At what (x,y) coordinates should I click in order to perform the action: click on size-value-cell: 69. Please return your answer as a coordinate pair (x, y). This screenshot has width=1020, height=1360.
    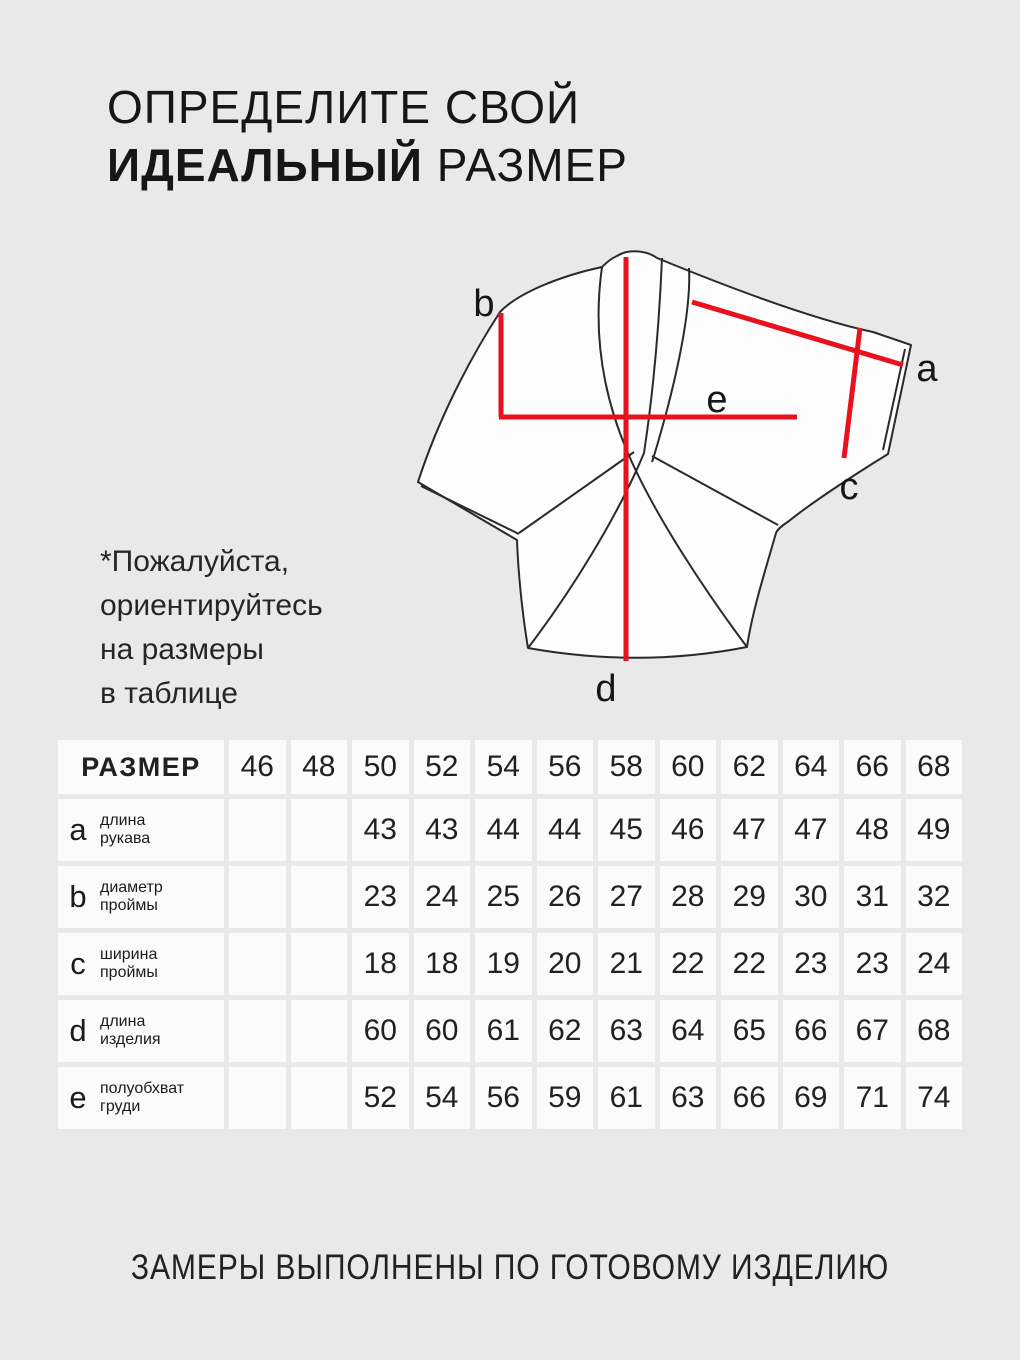
    Looking at the image, I should click on (810, 1098).